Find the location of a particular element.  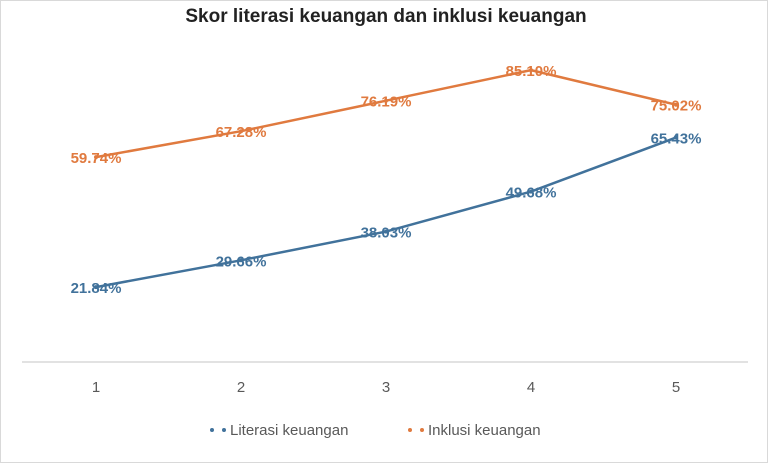

x-tick-label: 3 is located at coordinates (386, 387).